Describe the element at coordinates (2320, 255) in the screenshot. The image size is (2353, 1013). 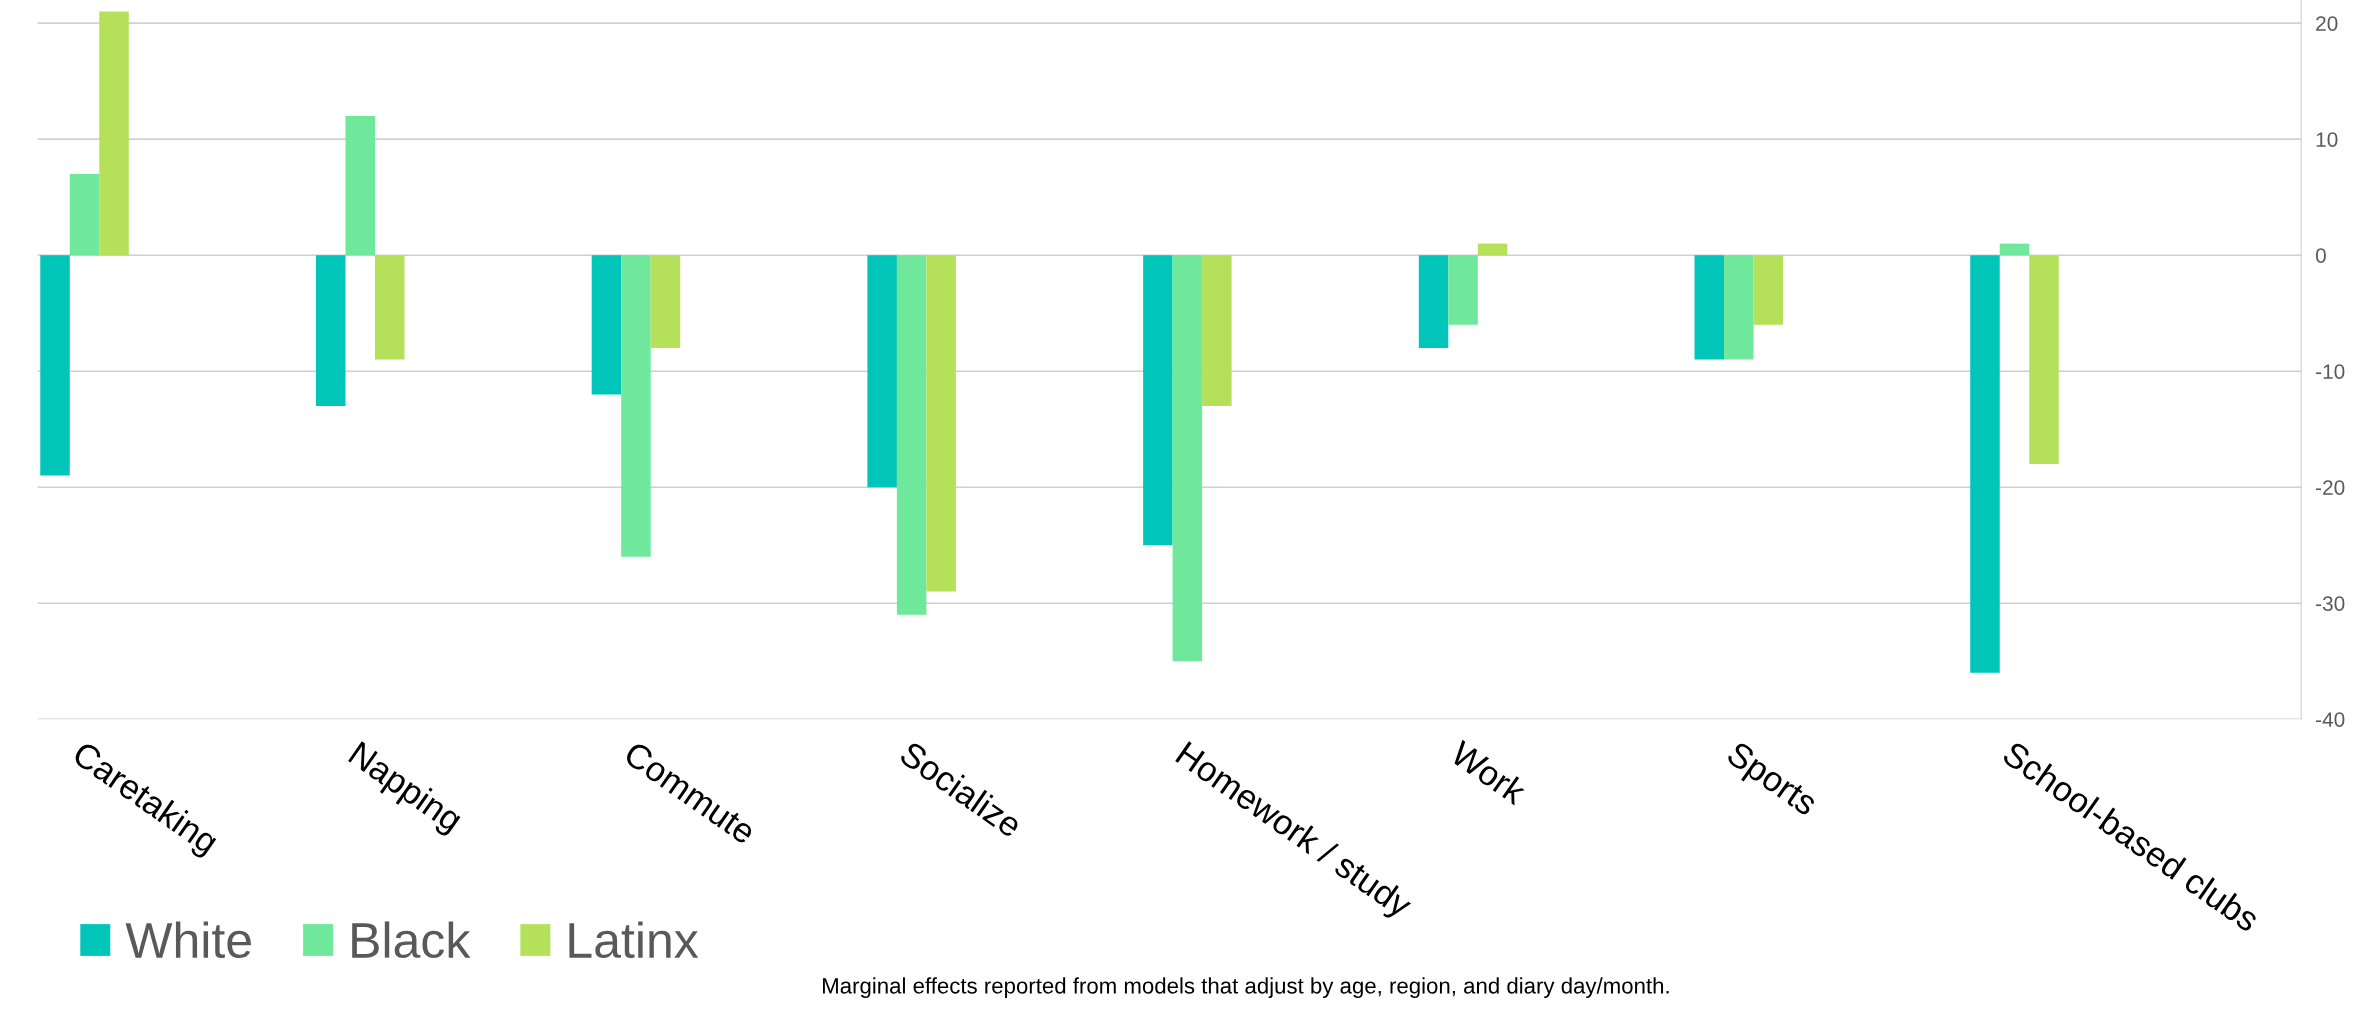
I see `y-tick-label: 0` at that location.